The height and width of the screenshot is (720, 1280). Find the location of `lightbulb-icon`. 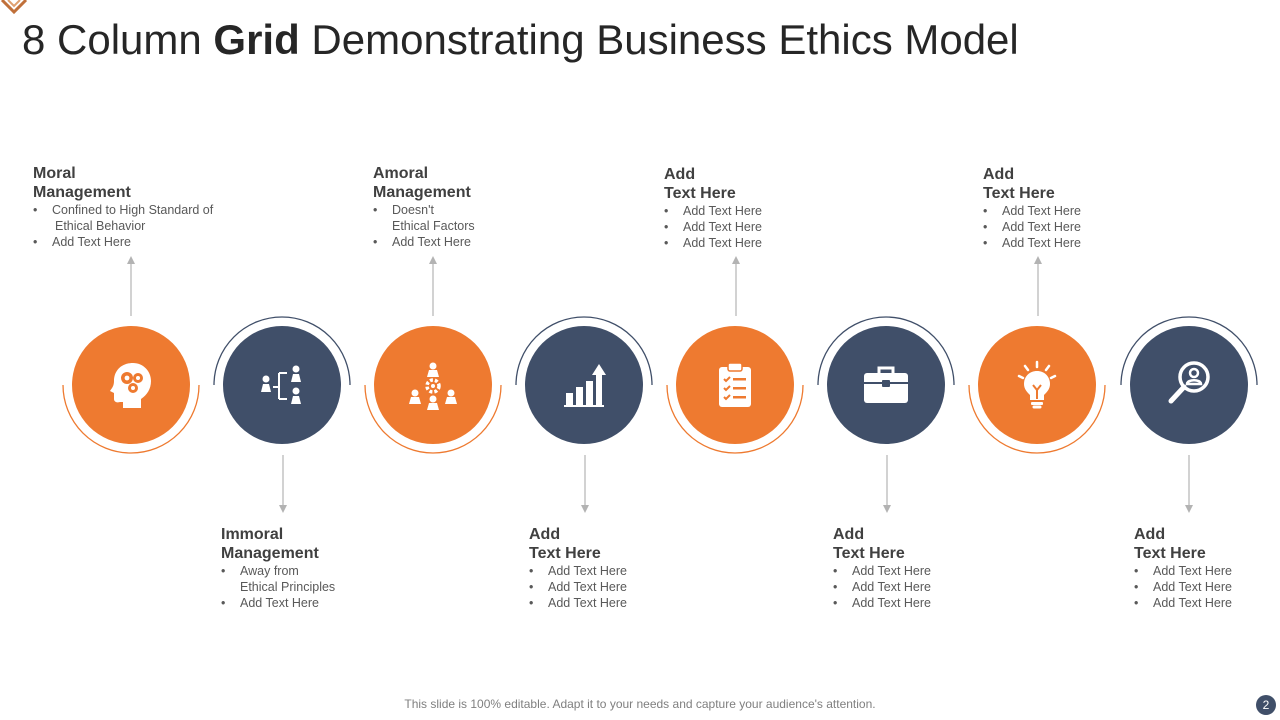

lightbulb-icon is located at coordinates (1037, 384).